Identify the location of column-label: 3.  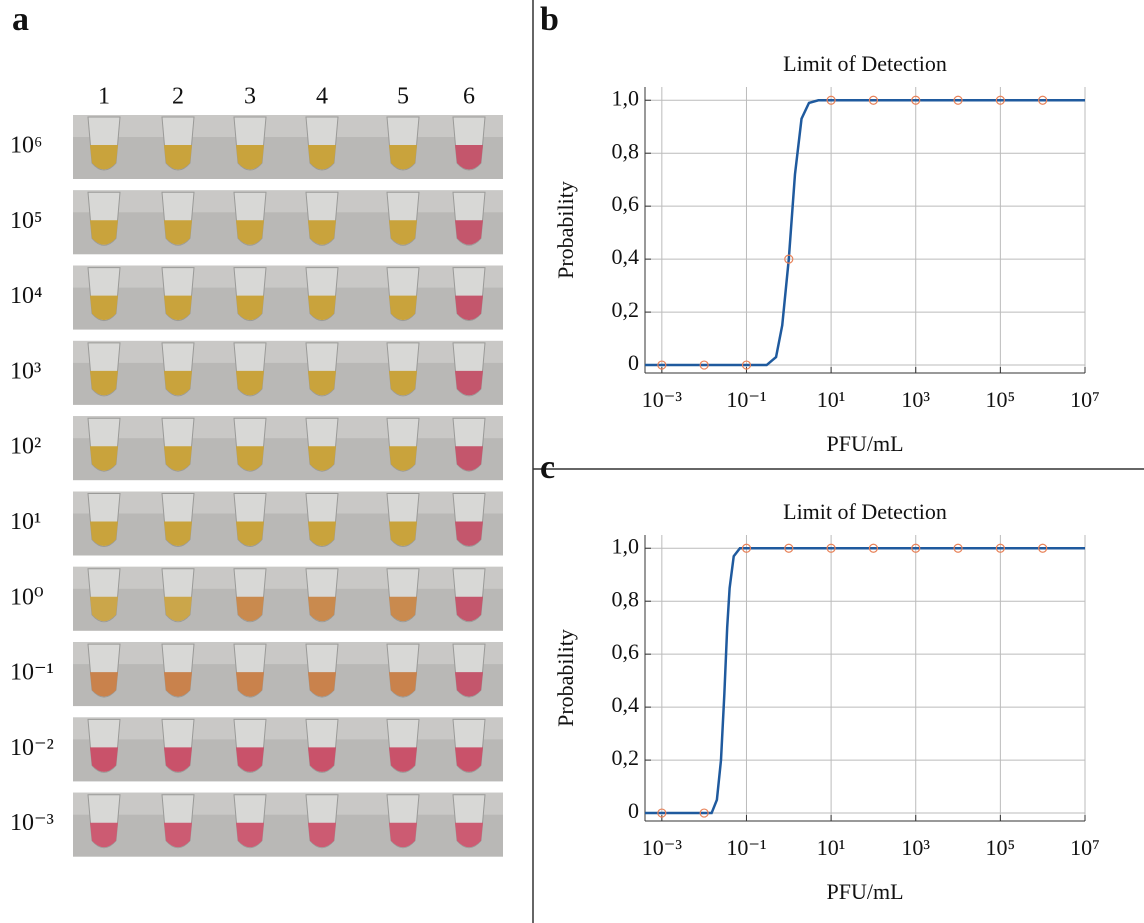
(250, 97).